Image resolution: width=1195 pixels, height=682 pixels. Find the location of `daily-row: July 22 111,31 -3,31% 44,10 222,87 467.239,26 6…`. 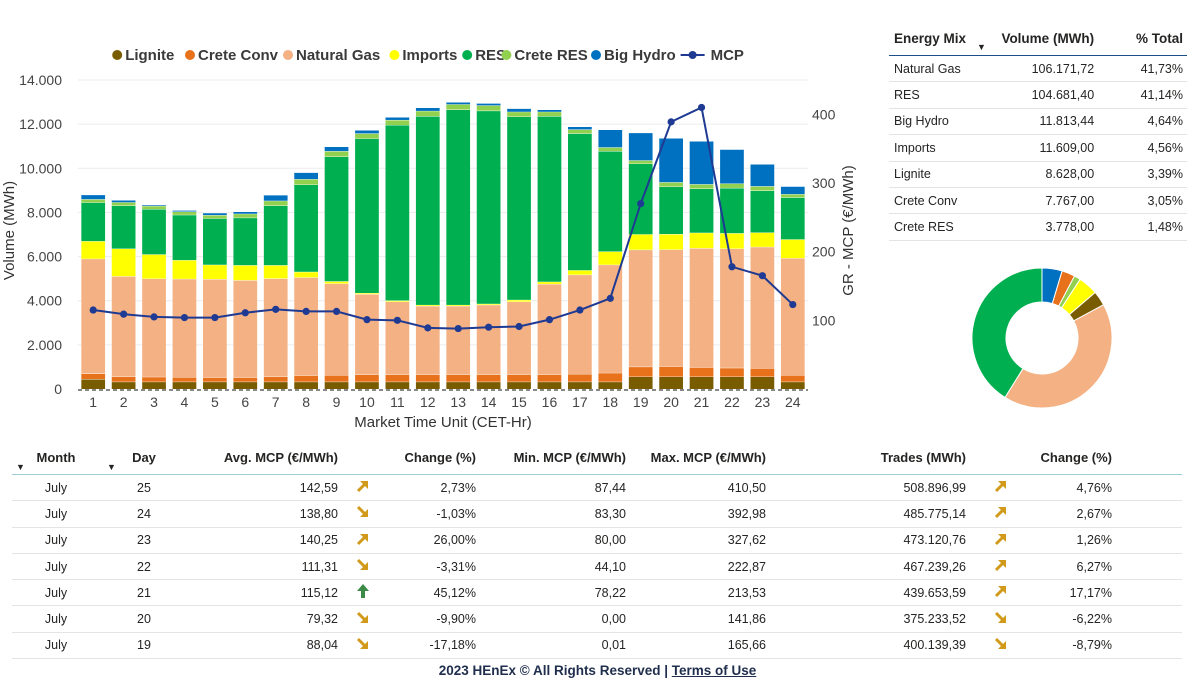

daily-row: July 22 111,31 -3,31% 44,10 222,87 467.239,26 6… is located at coordinates (597, 567).